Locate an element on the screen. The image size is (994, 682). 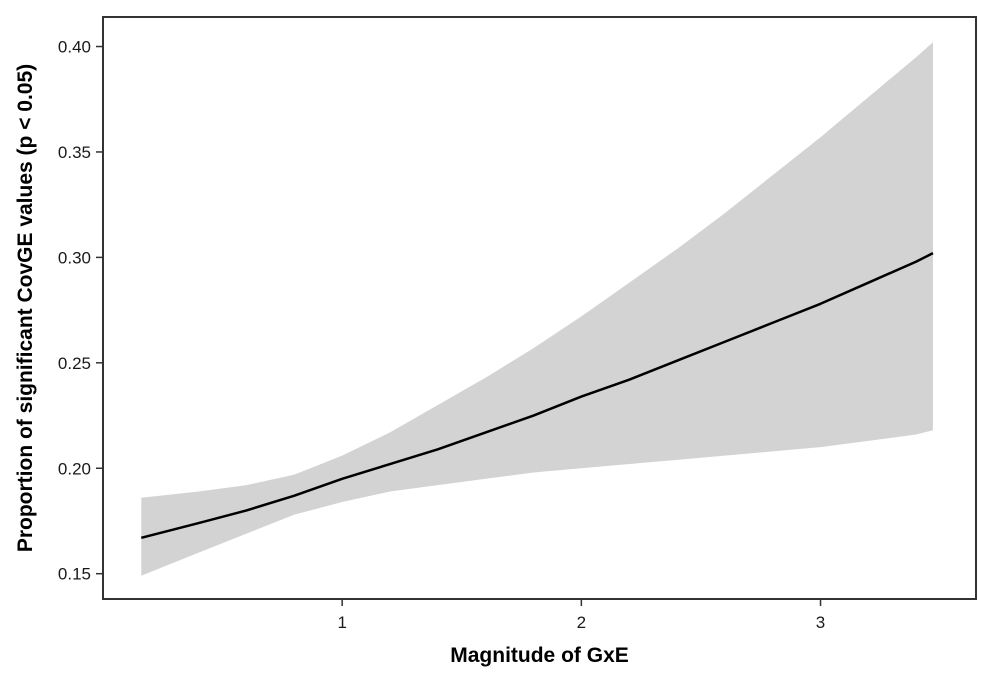
y-tick-label: 0.40 is located at coordinates (74, 47).